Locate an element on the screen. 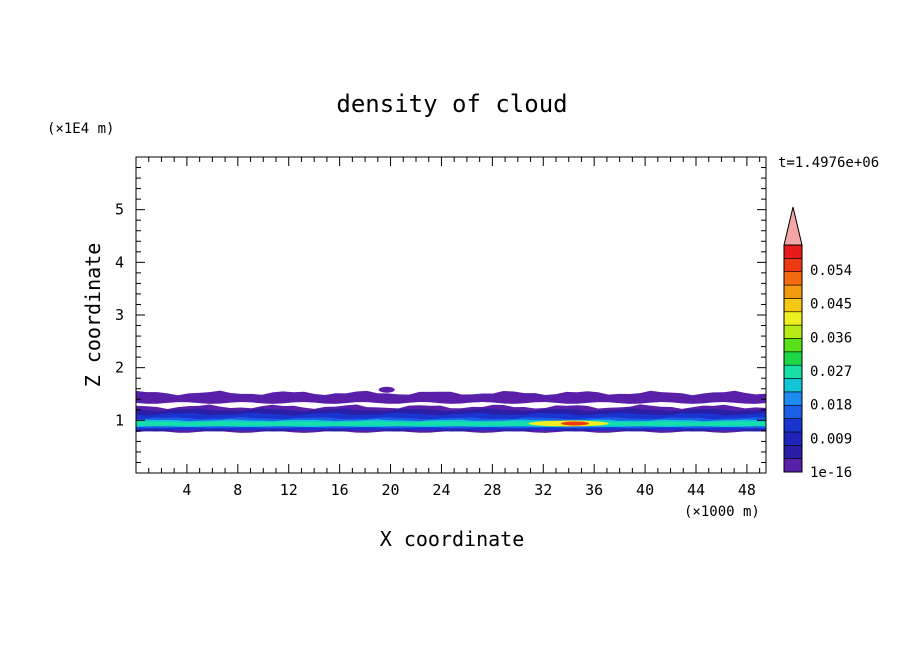  y-tick-label: 2 is located at coordinates (119, 368).